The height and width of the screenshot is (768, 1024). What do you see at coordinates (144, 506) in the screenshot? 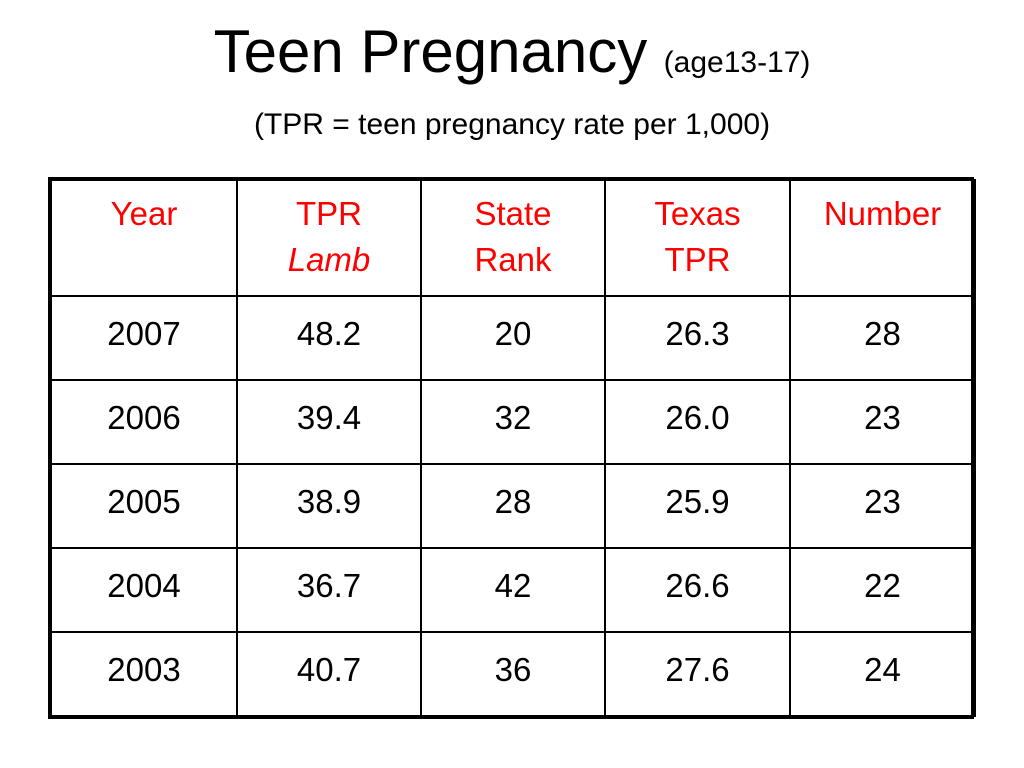
I see `cell-year: 2005` at bounding box center [144, 506].